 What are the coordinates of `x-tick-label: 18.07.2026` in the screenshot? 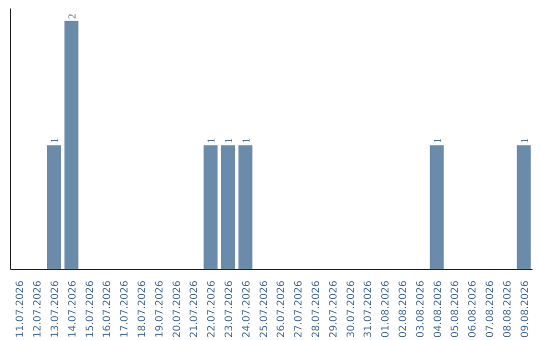 It's located at (142, 309).